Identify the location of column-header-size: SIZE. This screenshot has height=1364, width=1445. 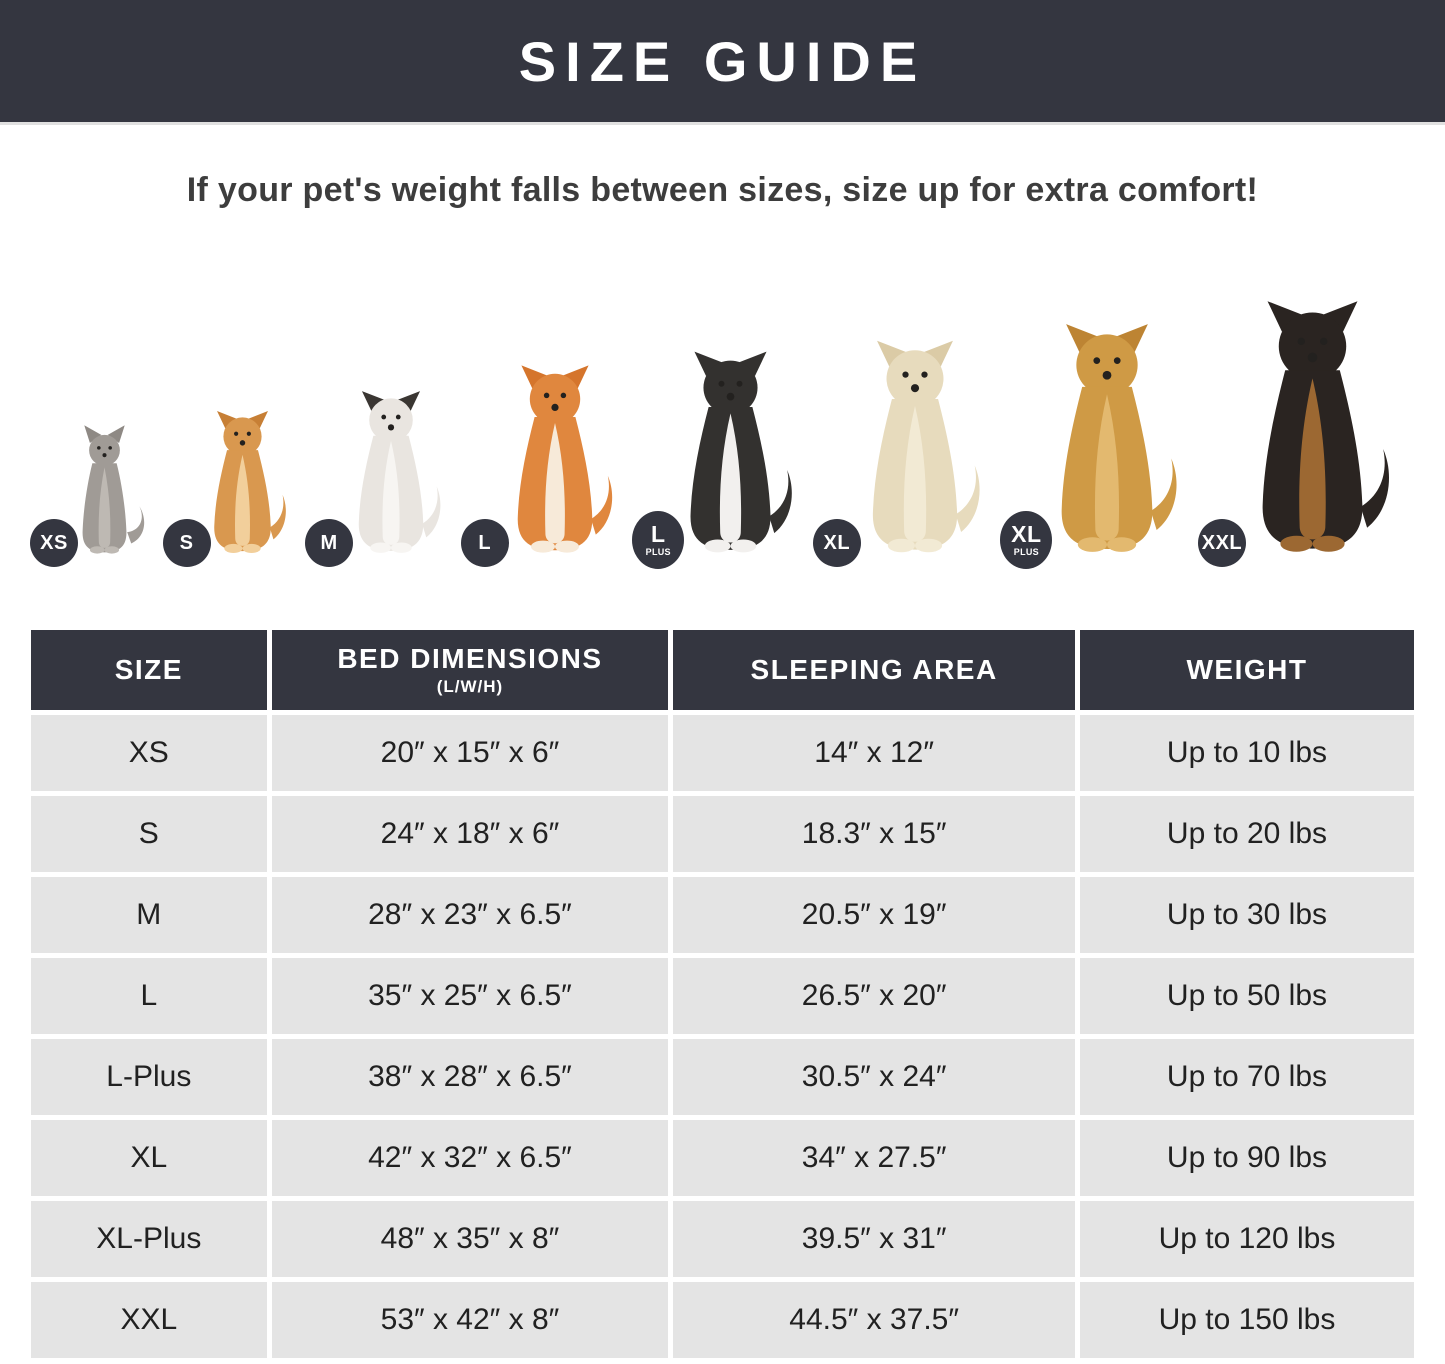
(149, 670).